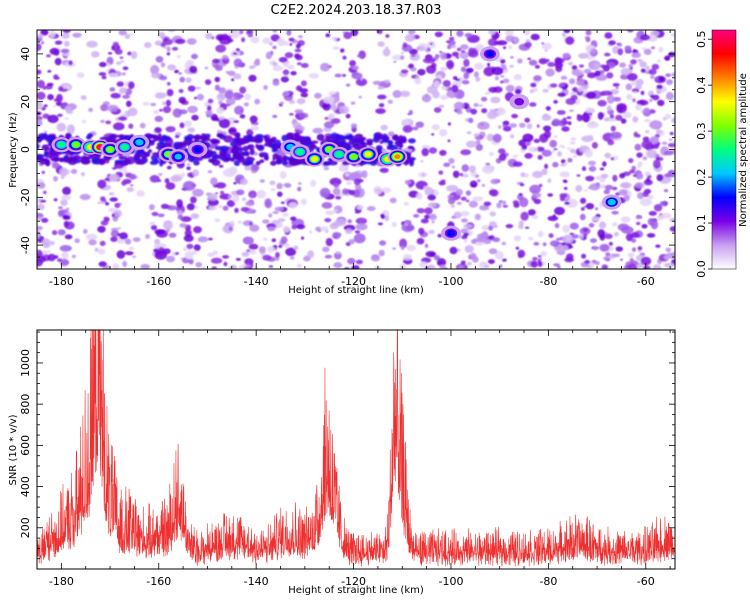 Image resolution: width=750 pixels, height=600 pixels. Describe the element at coordinates (356, 590) in the screenshot. I see `snr-x-label: Height of straight line (km)` at that location.